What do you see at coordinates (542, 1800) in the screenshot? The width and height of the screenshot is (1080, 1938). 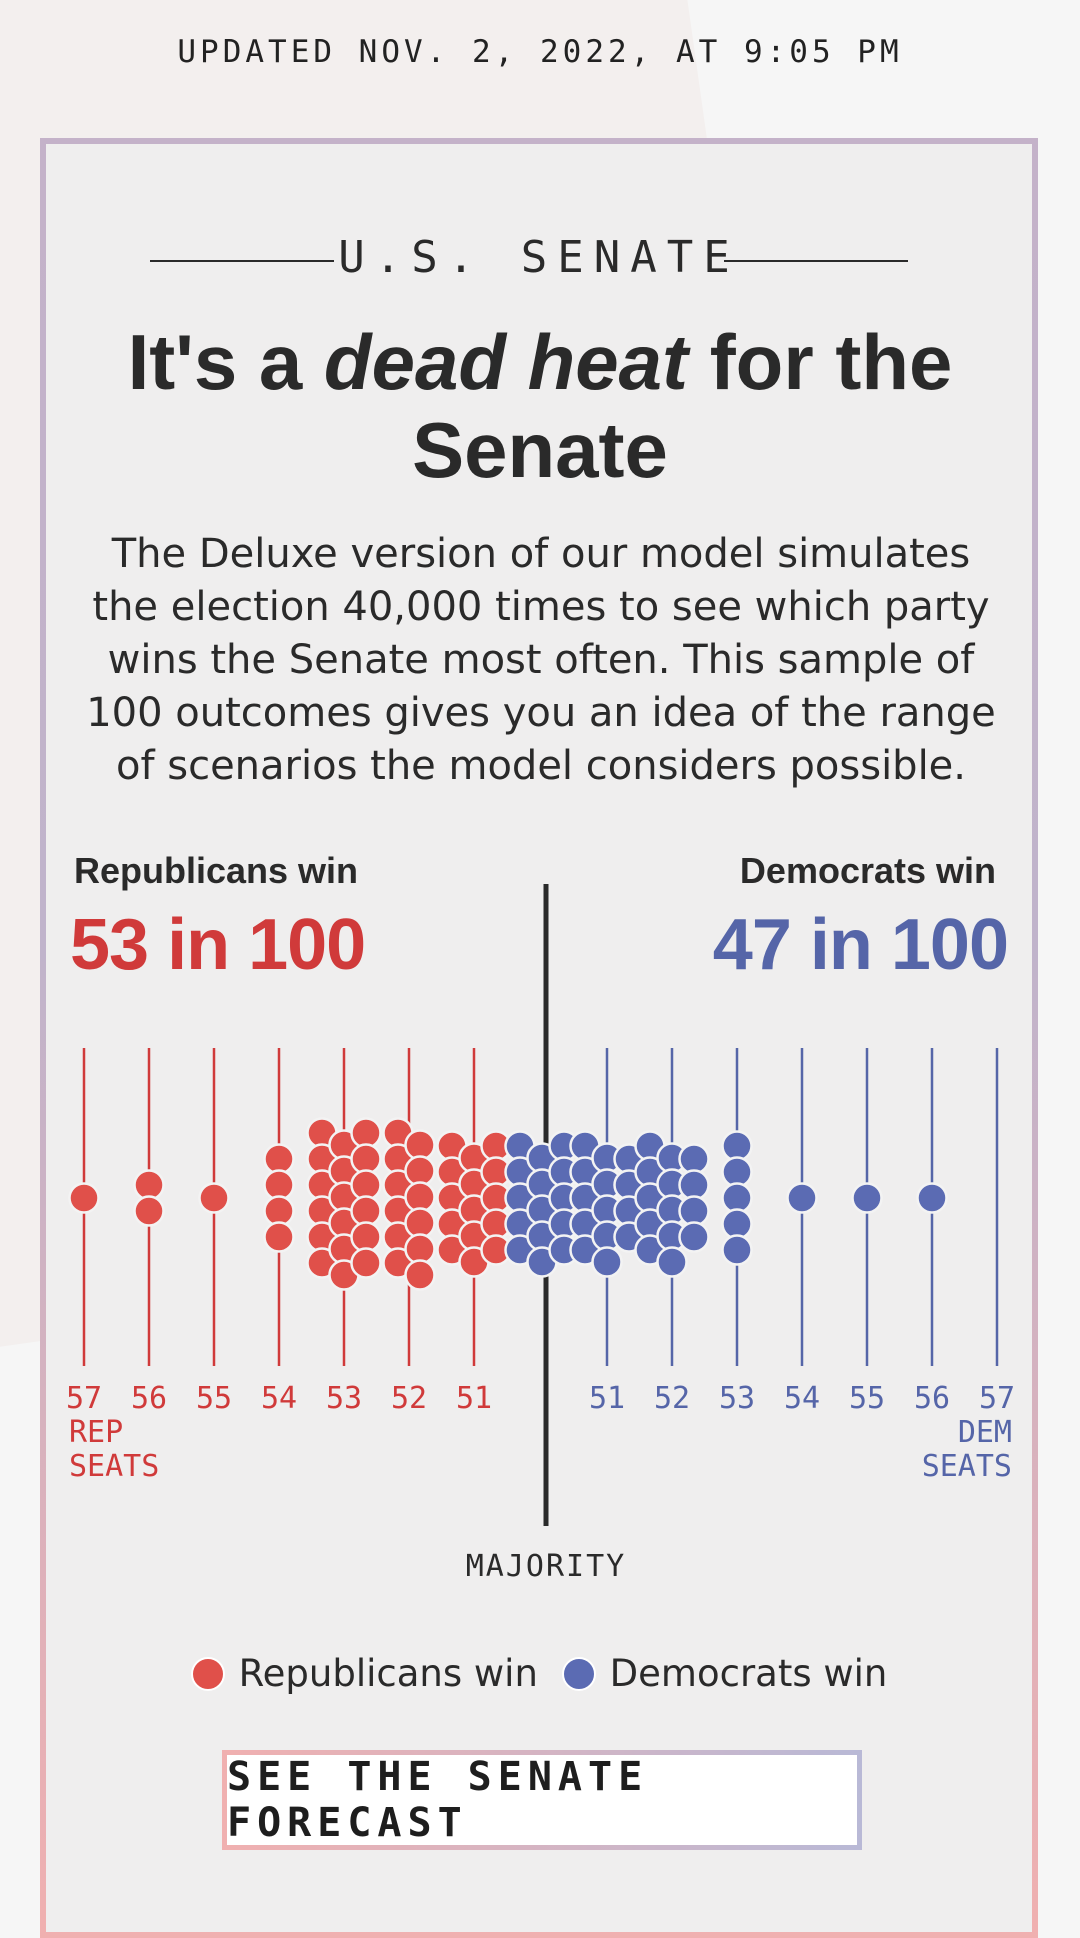 I see `see-senate-forecast-button: SEE THE SENATE FORECAST` at bounding box center [542, 1800].